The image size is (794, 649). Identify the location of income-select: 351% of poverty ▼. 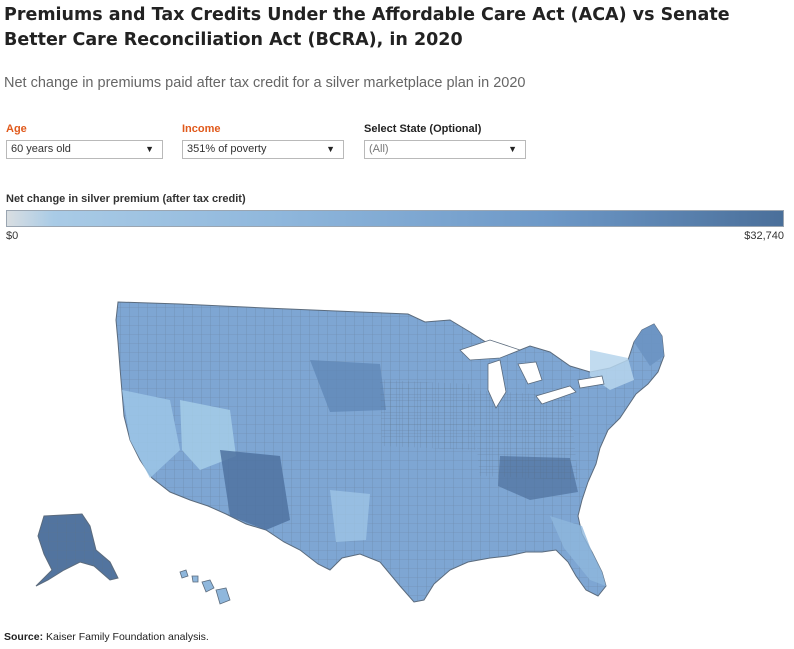
(263, 149).